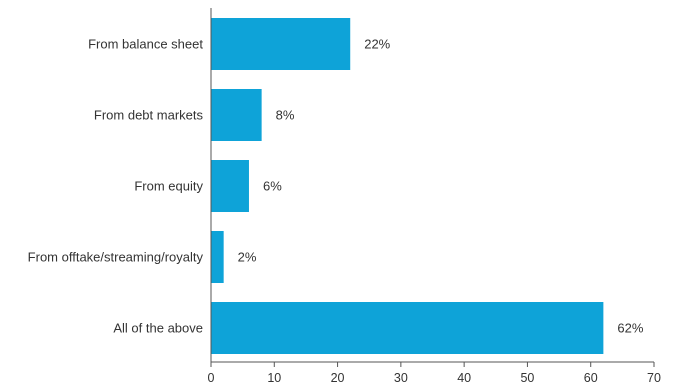 Image resolution: width=677 pixels, height=385 pixels. What do you see at coordinates (247, 257) in the screenshot?
I see `value-label: 2%` at bounding box center [247, 257].